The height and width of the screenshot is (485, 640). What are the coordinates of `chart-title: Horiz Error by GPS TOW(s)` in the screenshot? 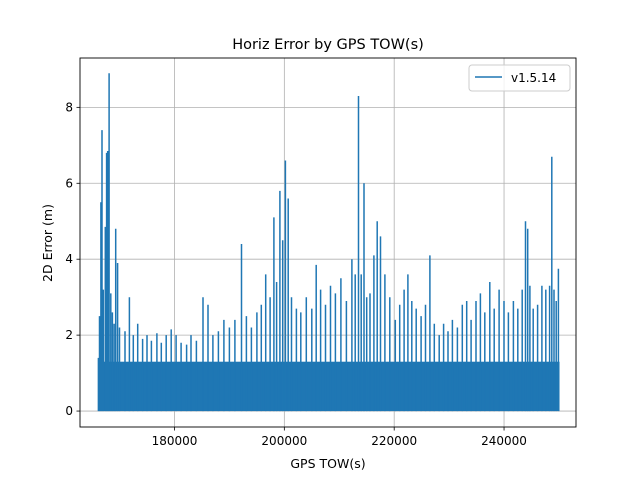 It's located at (328, 45).